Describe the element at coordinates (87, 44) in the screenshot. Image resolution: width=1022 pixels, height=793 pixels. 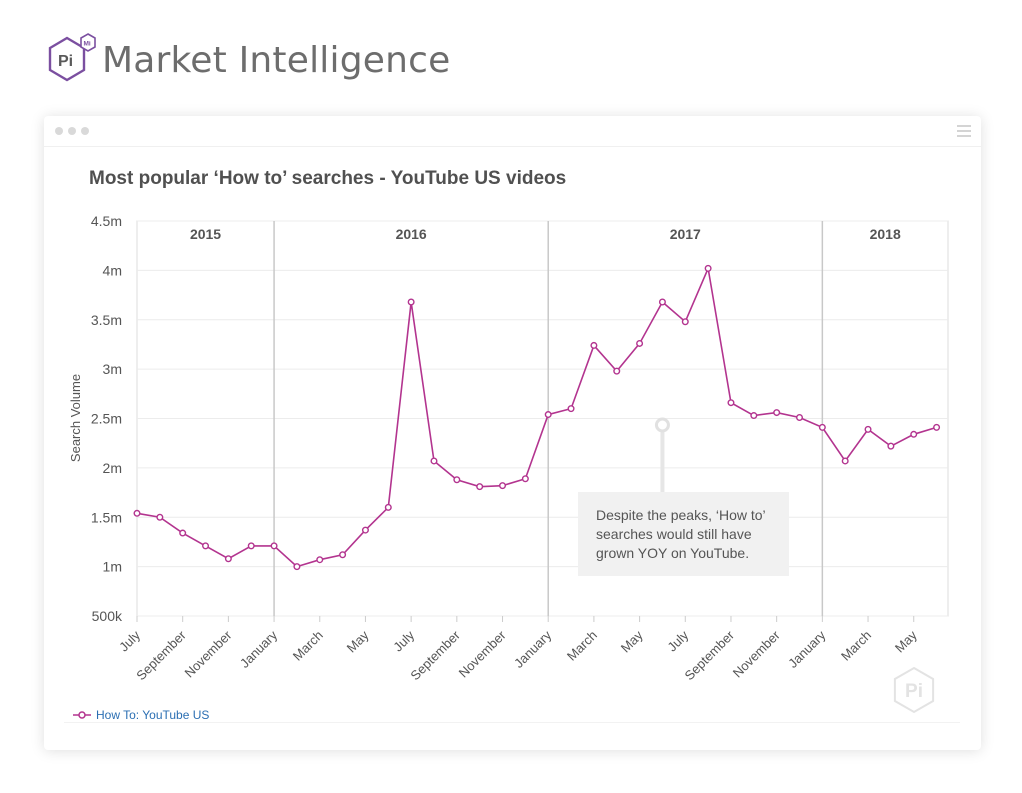
I see `logo-badge: Mi` at that location.